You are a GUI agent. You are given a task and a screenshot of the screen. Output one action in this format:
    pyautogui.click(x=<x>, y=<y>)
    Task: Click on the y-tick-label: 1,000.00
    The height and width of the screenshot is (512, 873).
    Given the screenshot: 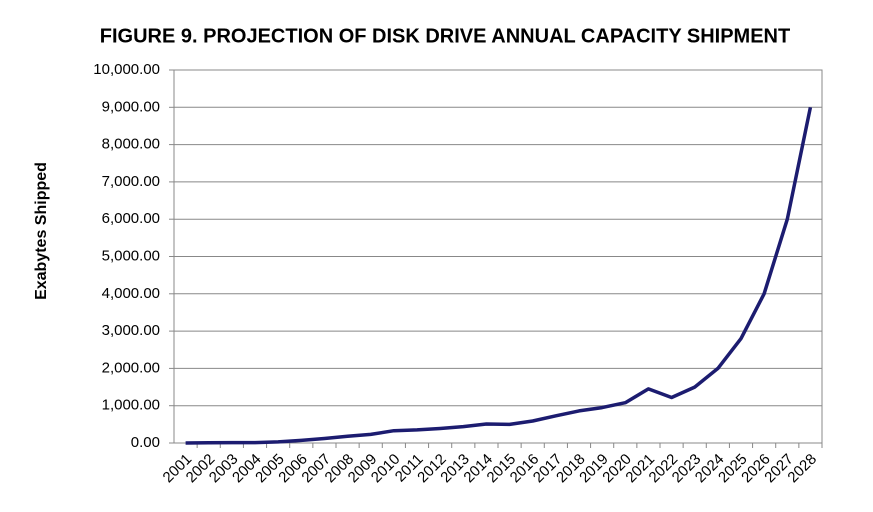 What is the action you would take?
    pyautogui.click(x=131, y=405)
    